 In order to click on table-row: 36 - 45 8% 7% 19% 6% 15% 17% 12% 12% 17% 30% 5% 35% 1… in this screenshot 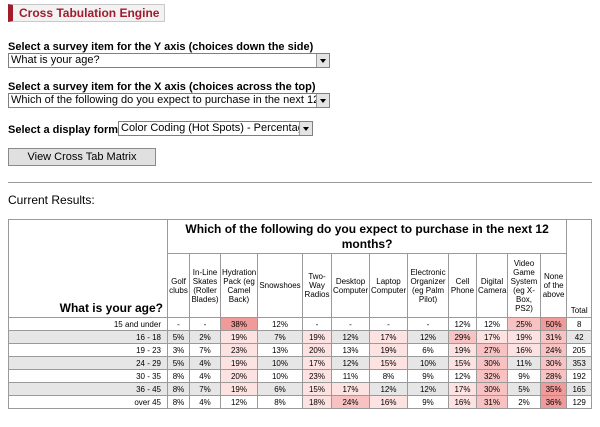, I will do `click(300, 389)`.